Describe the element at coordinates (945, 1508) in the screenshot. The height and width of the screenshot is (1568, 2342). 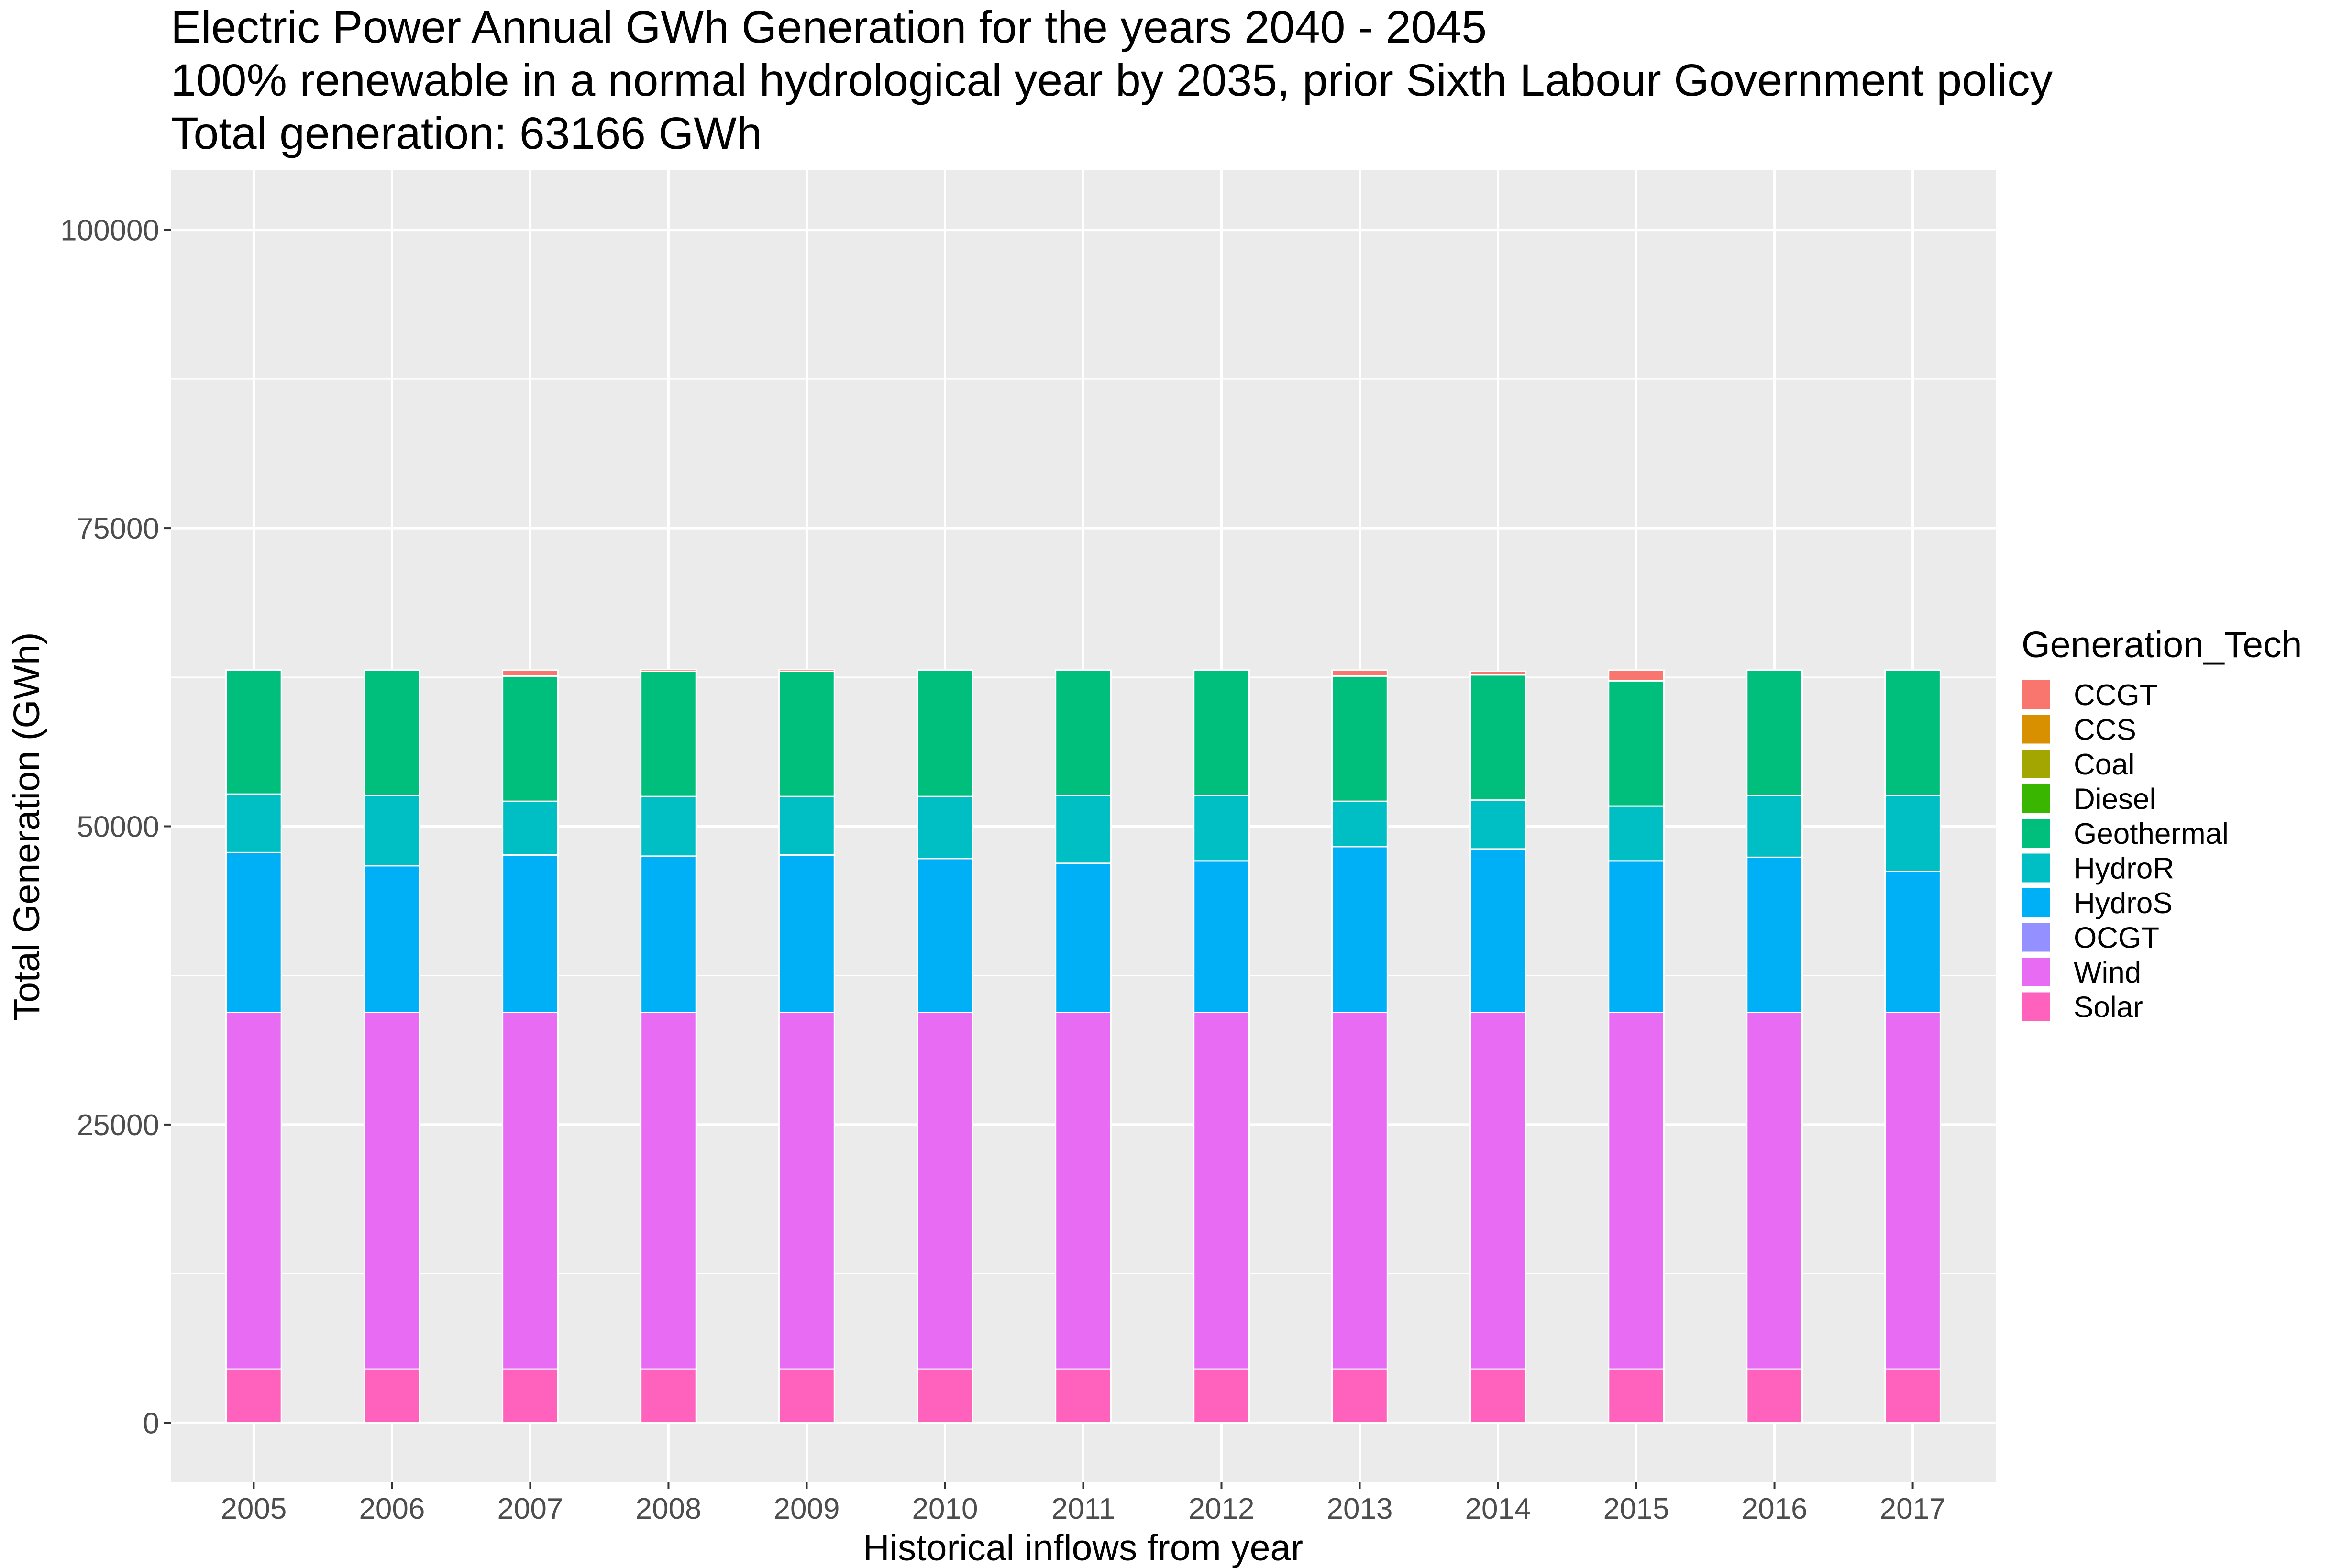
I see `x-tick-label: 2010` at that location.